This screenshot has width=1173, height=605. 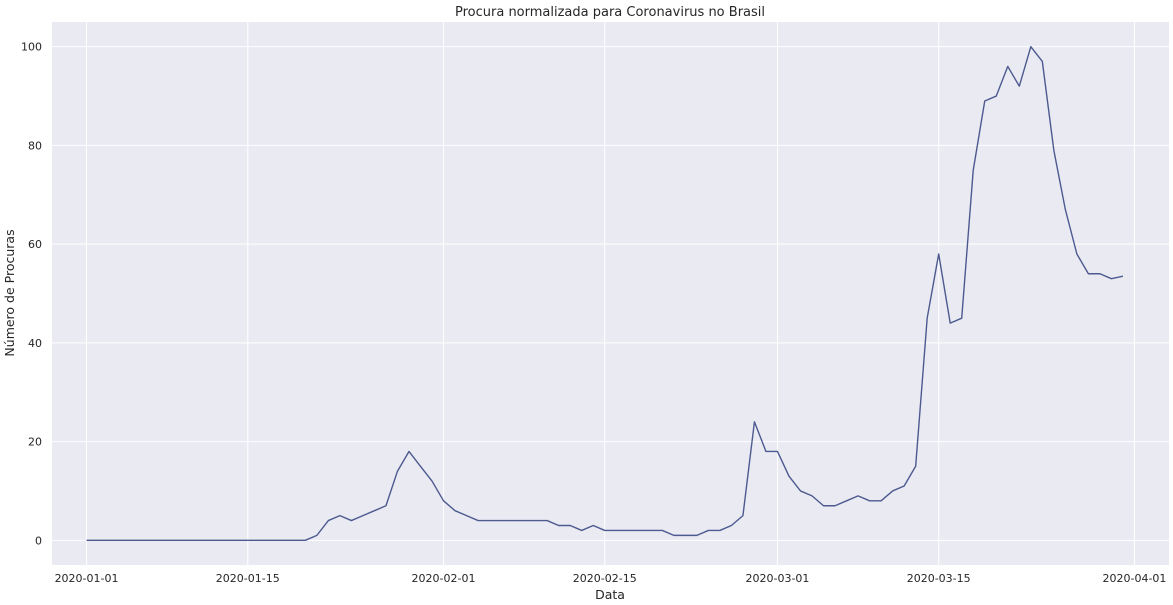 I want to click on y-tick-label: 20, so click(x=35, y=442).